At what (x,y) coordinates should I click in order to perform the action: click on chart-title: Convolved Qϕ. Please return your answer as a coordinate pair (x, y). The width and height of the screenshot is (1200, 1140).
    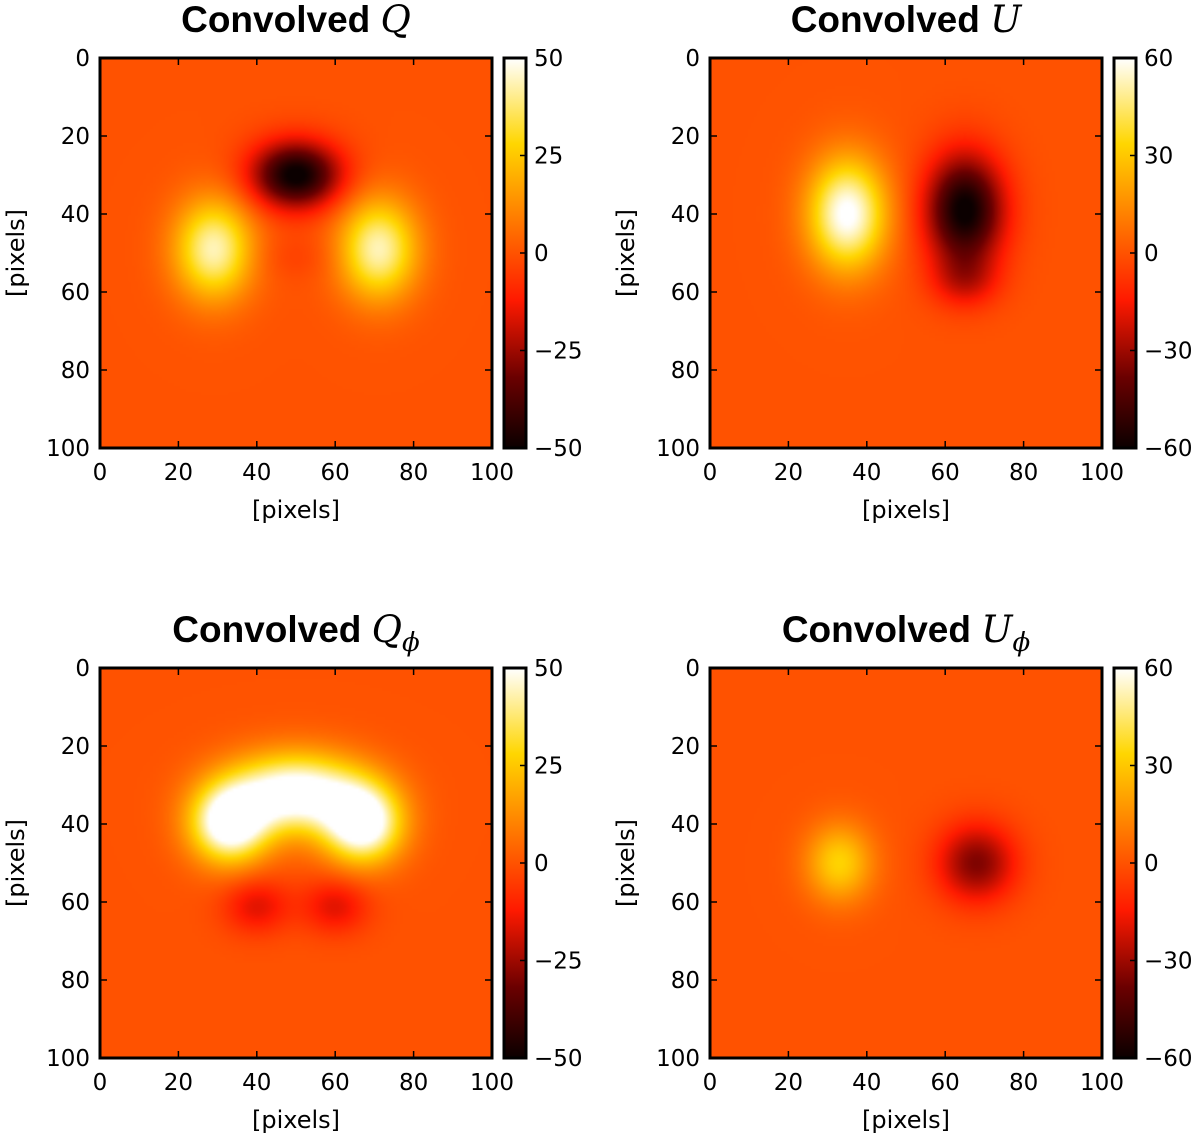
    Looking at the image, I should click on (296, 633).